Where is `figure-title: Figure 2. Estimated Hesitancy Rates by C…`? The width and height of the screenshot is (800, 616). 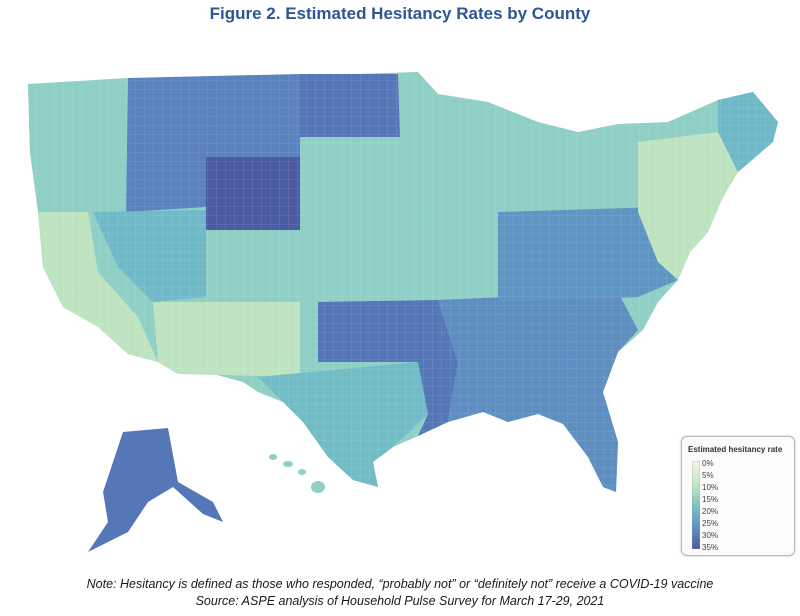
figure-title: Figure 2. Estimated Hesitancy Rates by C… is located at coordinates (400, 13).